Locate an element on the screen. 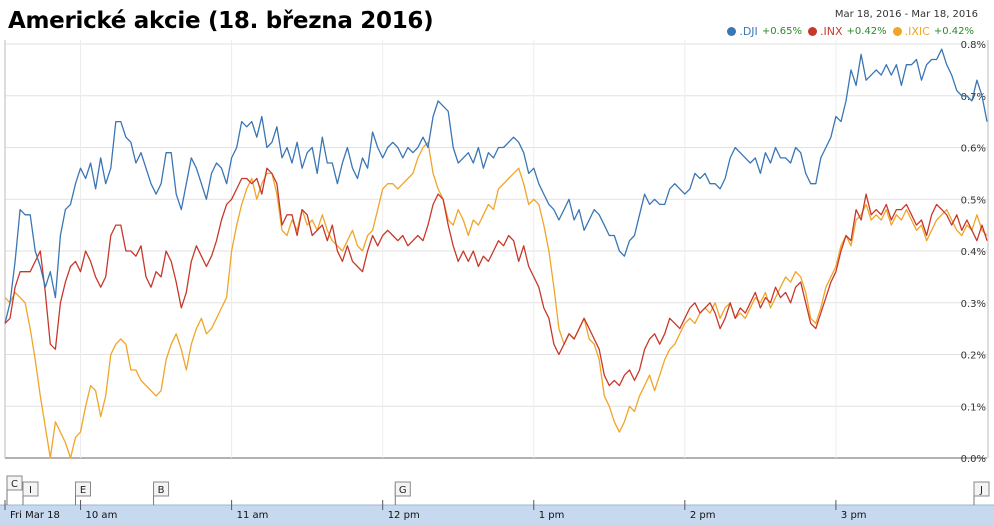 This screenshot has height=525, width=994. x-tick-label: 1 pm is located at coordinates (552, 515).